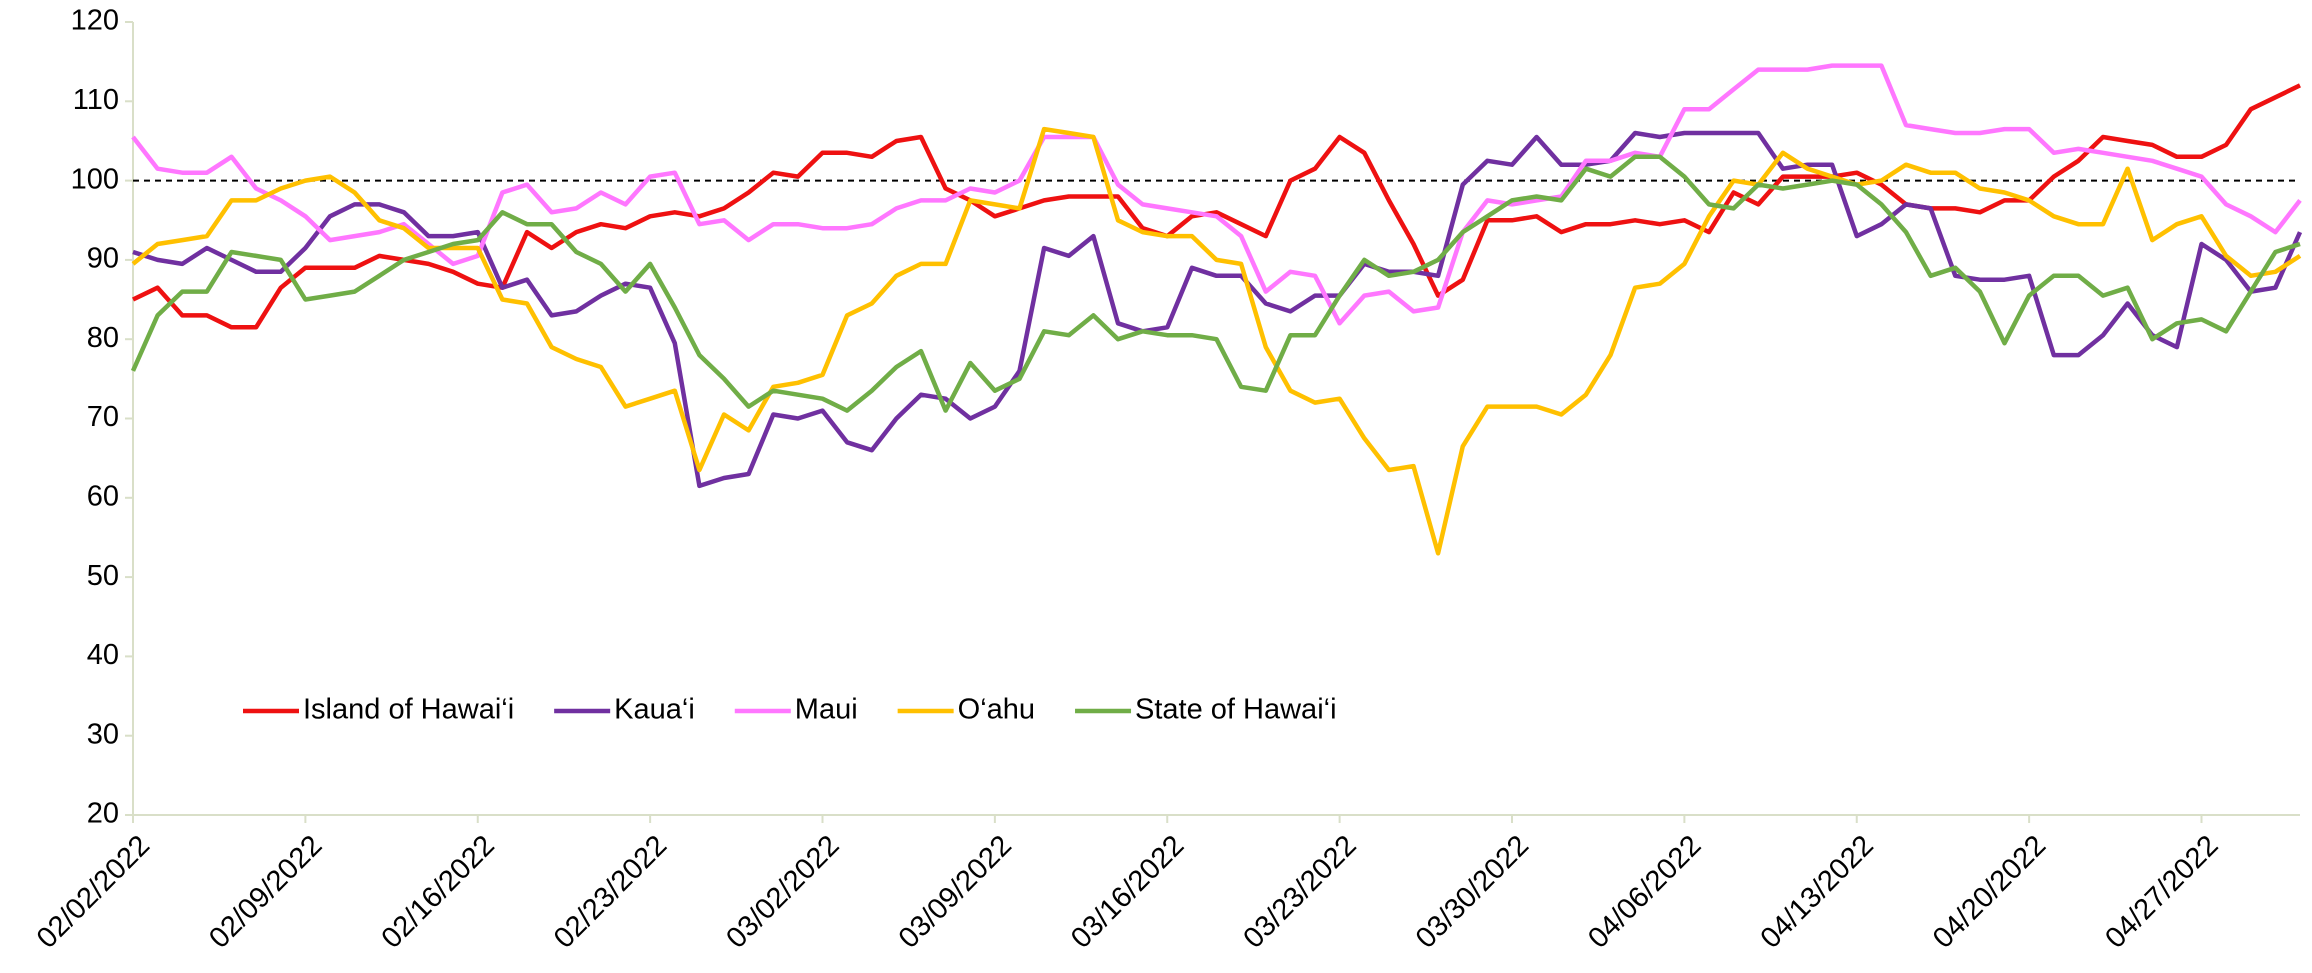 Image resolution: width=2312 pixels, height=973 pixels. Describe the element at coordinates (782, 891) in the screenshot. I see `x-tick-label: 03/02/2022` at that location.